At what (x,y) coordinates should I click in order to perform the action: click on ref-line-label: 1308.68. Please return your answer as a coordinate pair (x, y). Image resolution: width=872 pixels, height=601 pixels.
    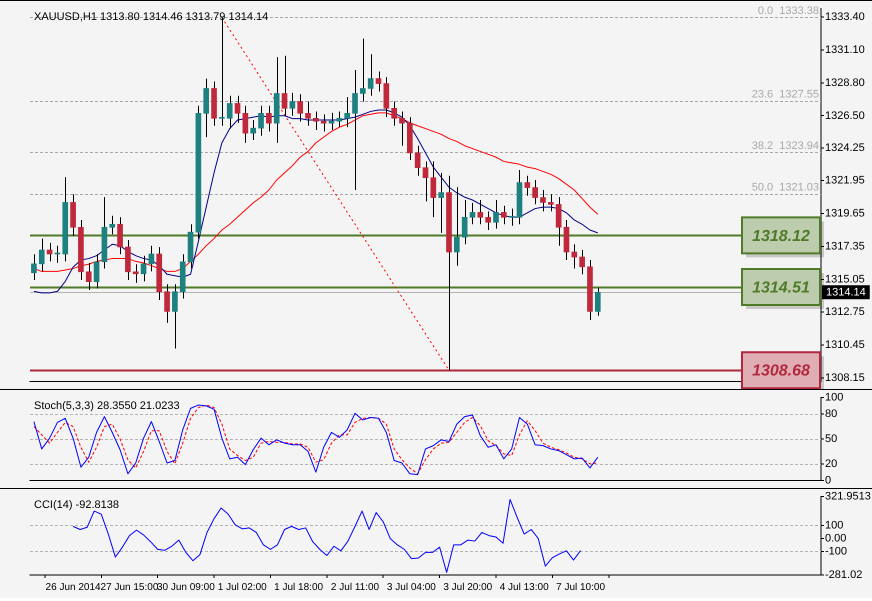
    Looking at the image, I should click on (781, 371).